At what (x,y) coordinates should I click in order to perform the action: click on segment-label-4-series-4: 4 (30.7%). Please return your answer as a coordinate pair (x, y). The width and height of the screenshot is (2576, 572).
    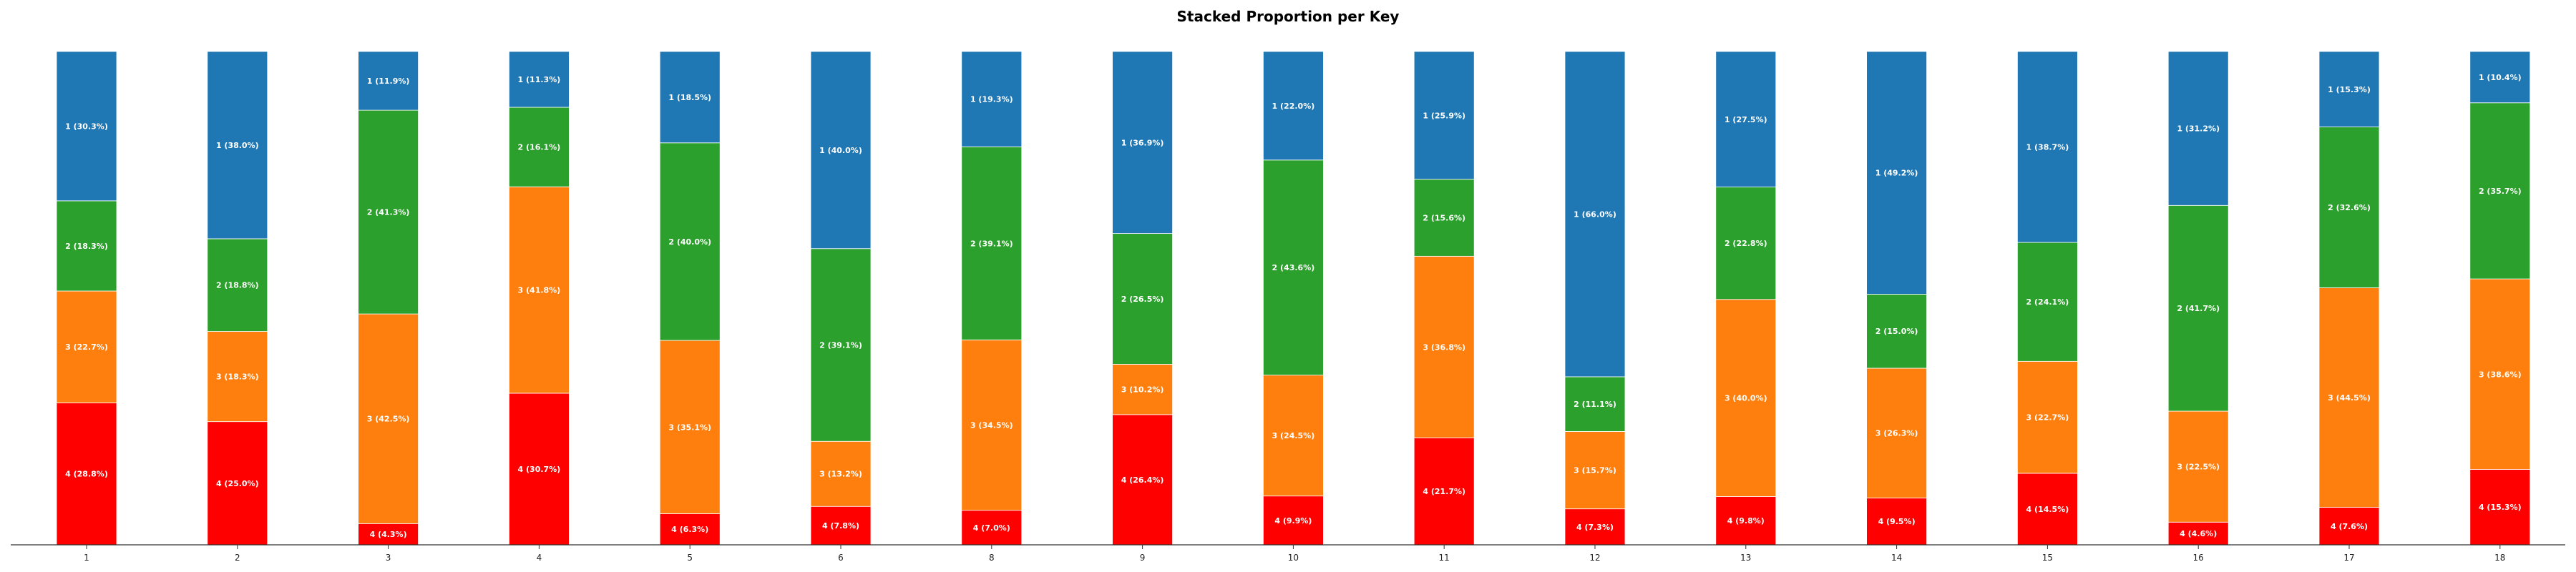
    Looking at the image, I should click on (539, 469).